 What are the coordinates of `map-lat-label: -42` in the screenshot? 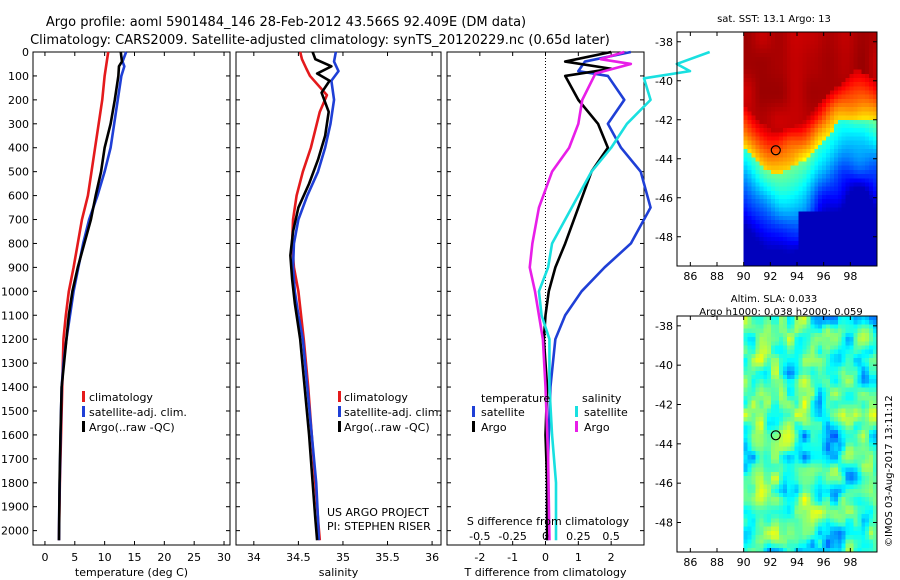 It's located at (664, 120).